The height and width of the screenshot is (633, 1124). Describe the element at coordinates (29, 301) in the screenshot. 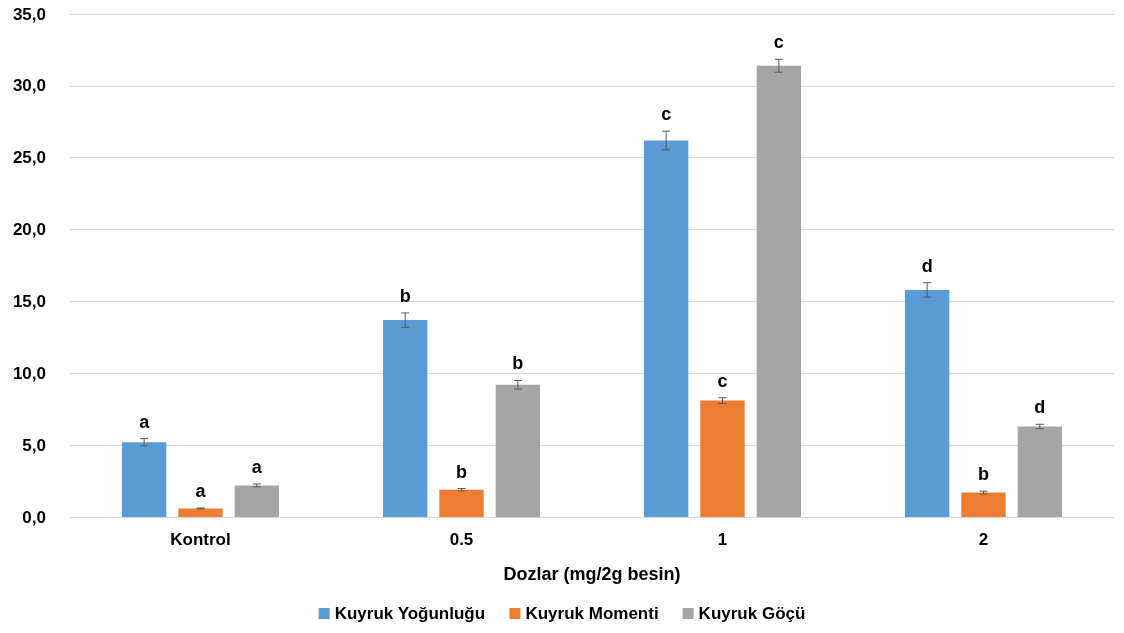

I see `y-tick-label: 15,0` at that location.